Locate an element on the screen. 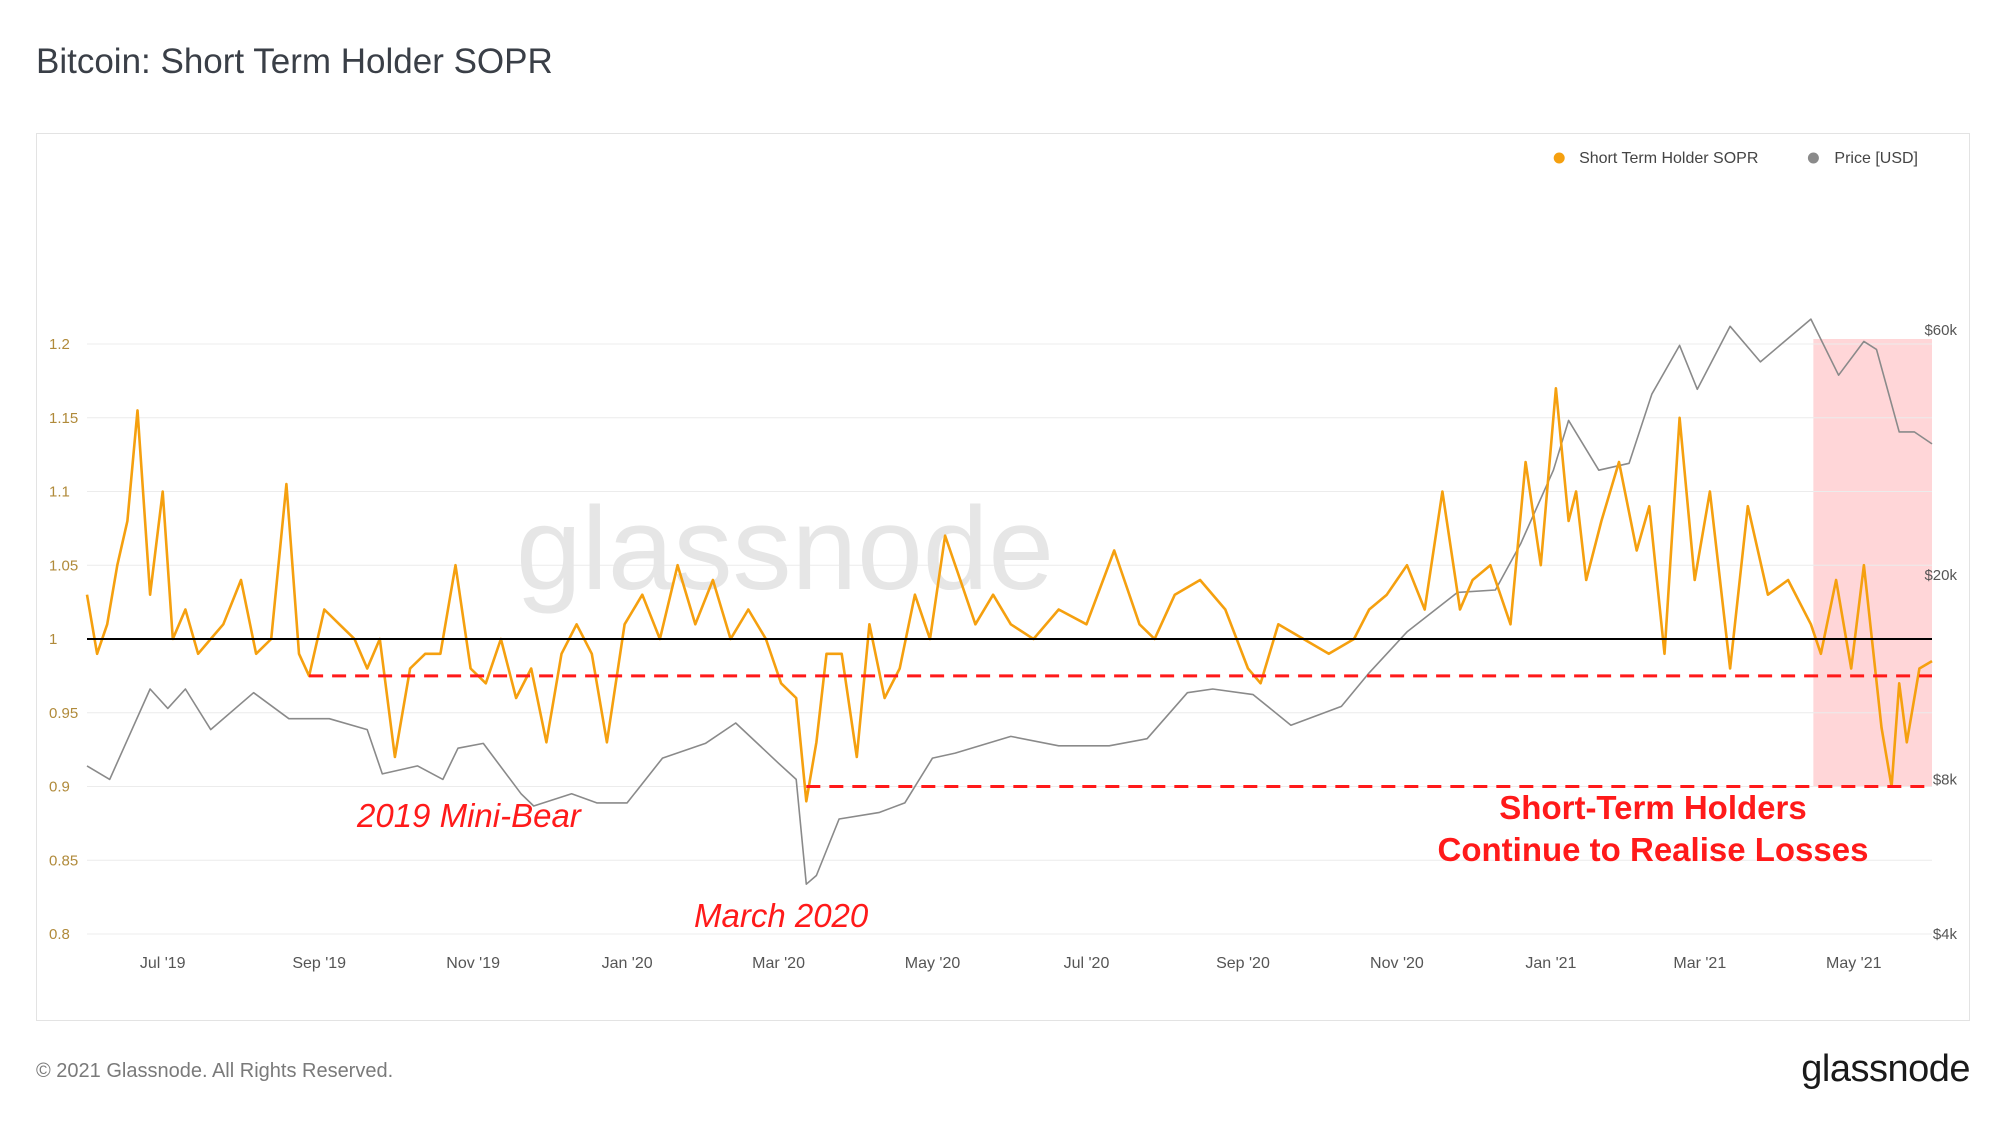 The width and height of the screenshot is (2000, 1123). x-tick-label: Jan '20 is located at coordinates (627, 963).